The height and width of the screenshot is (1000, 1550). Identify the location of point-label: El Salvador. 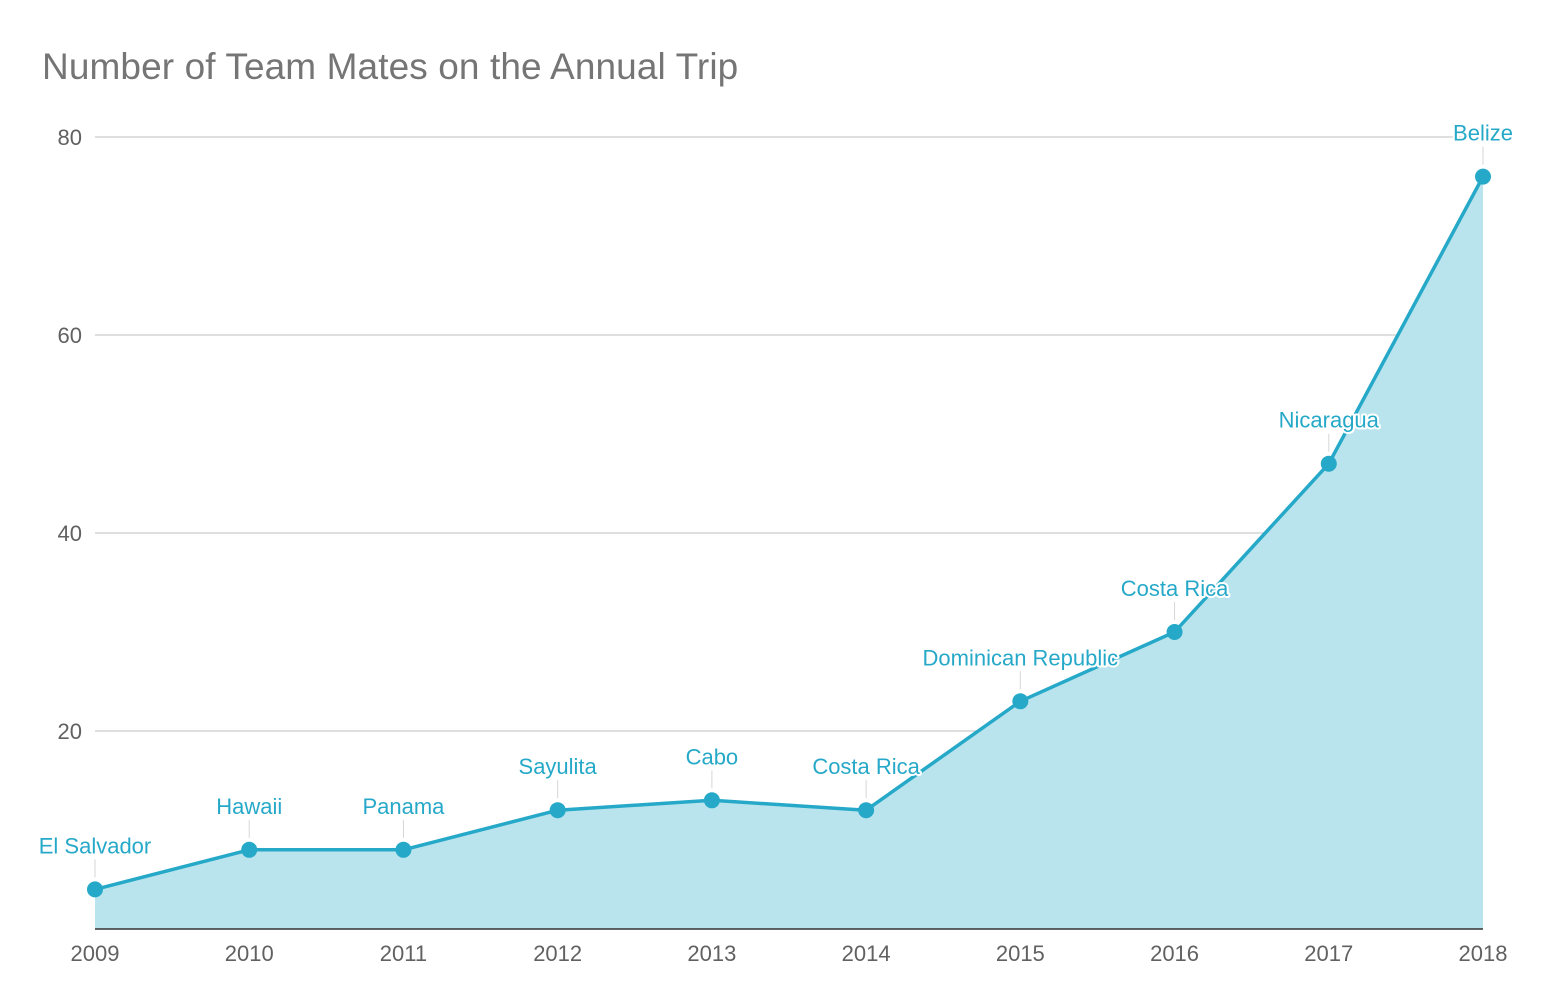
(95, 845).